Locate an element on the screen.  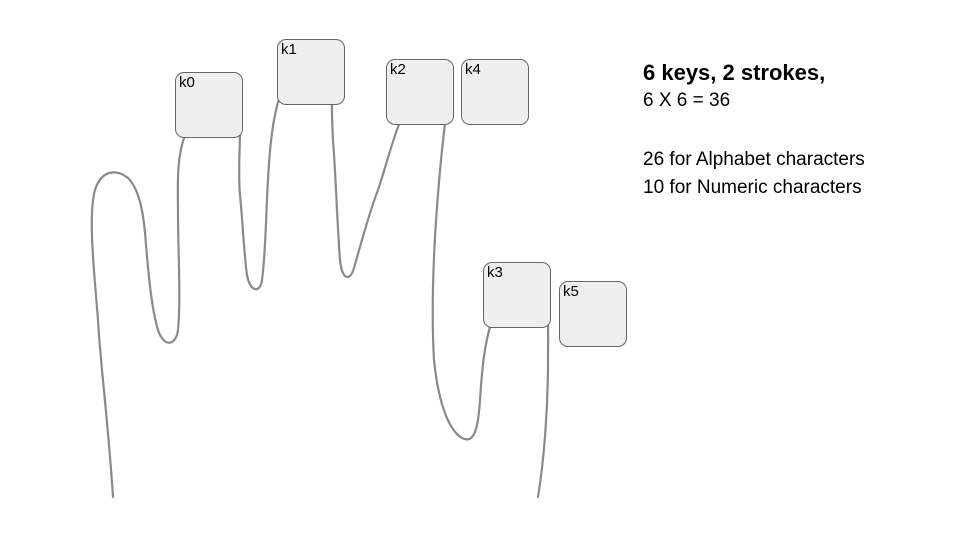
key-label: k5 is located at coordinates (571, 291).